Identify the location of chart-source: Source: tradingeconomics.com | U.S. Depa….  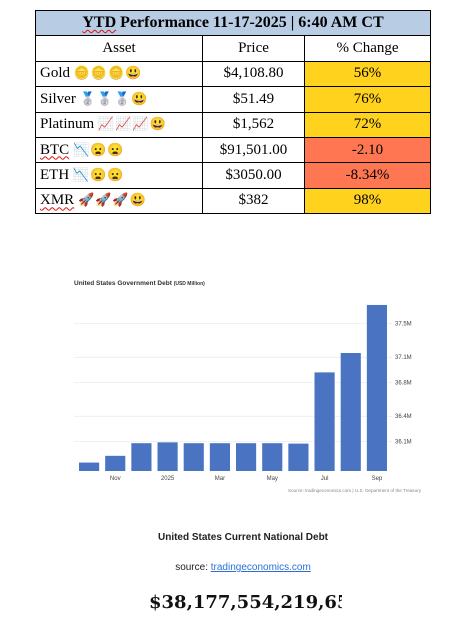
(355, 490).